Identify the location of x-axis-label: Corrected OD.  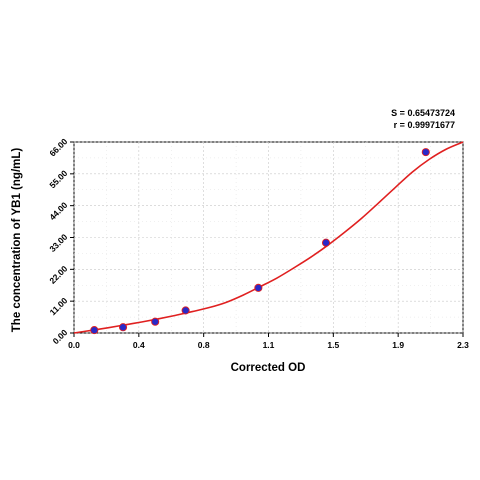
(268, 368).